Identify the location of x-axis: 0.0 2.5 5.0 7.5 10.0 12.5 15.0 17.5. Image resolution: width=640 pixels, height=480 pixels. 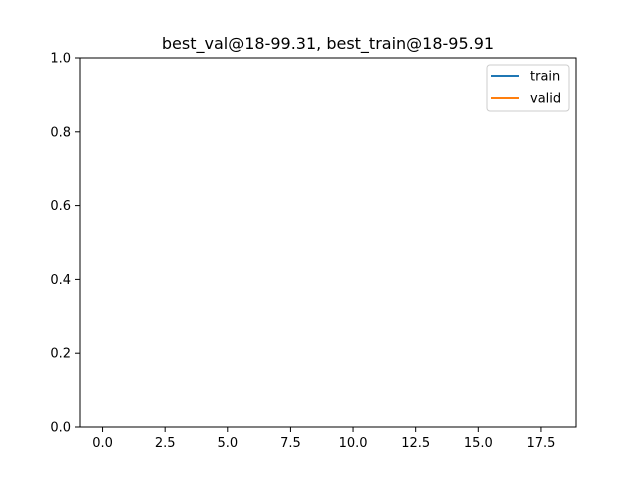
(323, 439).